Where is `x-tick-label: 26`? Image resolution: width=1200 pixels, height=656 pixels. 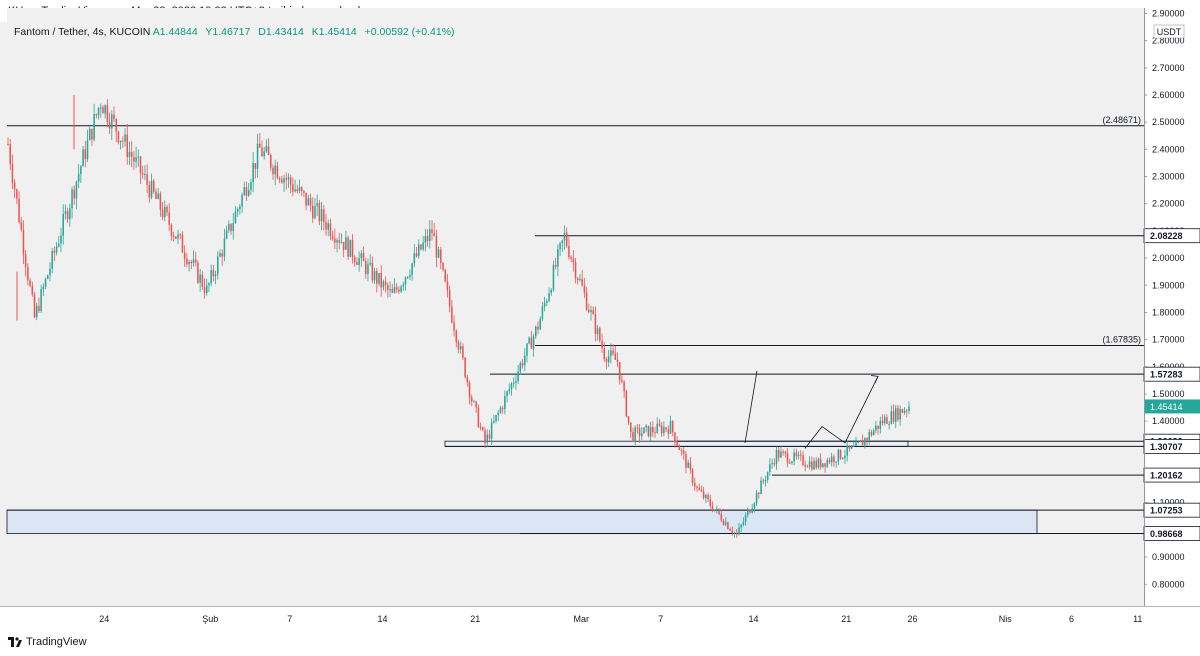 x-tick-label: 26 is located at coordinates (912, 619).